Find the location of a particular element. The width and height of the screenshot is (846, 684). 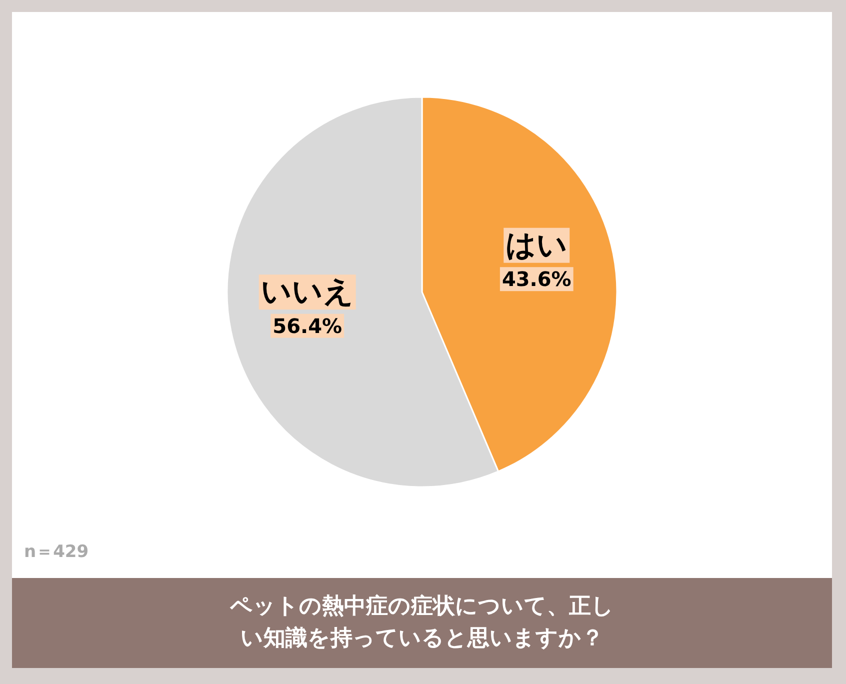

text: n＝429 is located at coordinates (56, 552).